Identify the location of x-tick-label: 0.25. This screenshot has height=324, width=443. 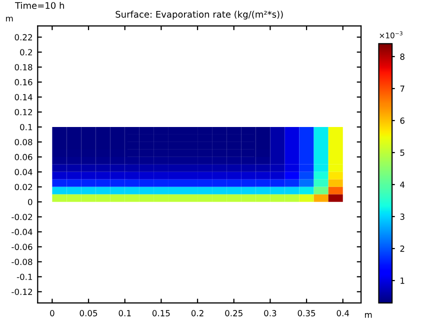
(233, 313).